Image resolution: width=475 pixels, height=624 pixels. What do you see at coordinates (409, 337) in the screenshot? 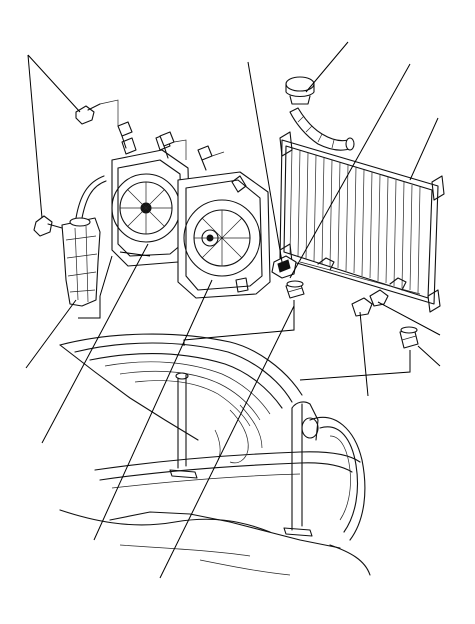
I see `lower-cushion-right` at bounding box center [409, 337].